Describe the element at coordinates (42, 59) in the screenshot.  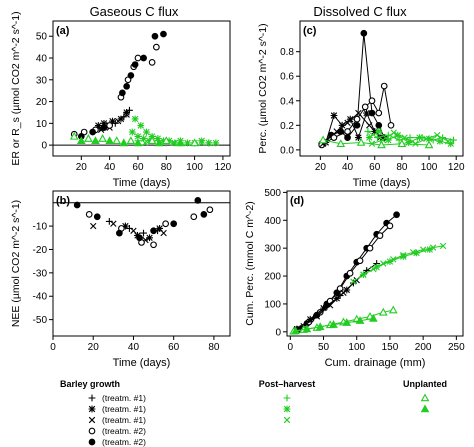
I see `y-tick-label: 40` at that location.